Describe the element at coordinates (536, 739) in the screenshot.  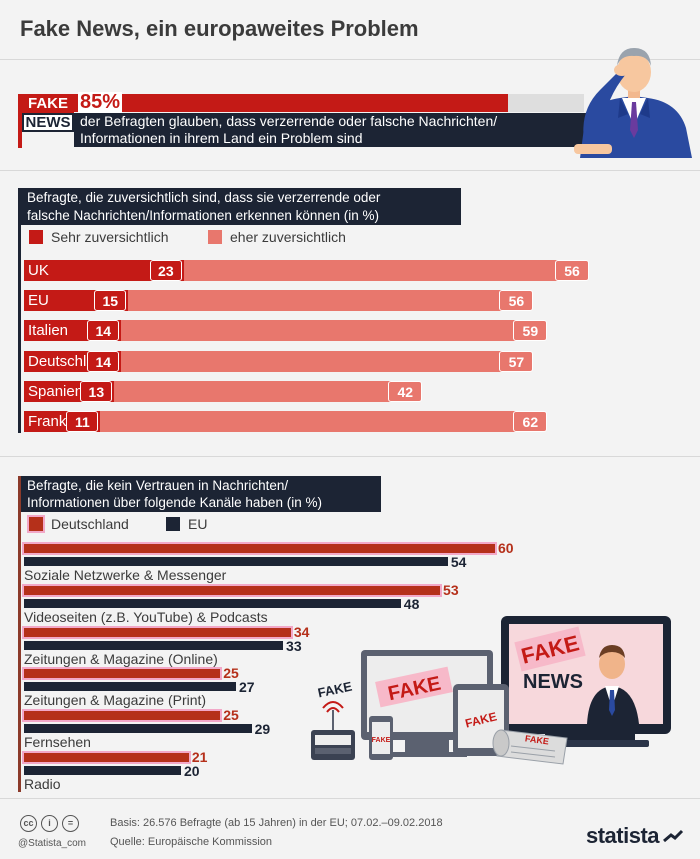
I see `newspaper-fake-word: FAKE` at that location.